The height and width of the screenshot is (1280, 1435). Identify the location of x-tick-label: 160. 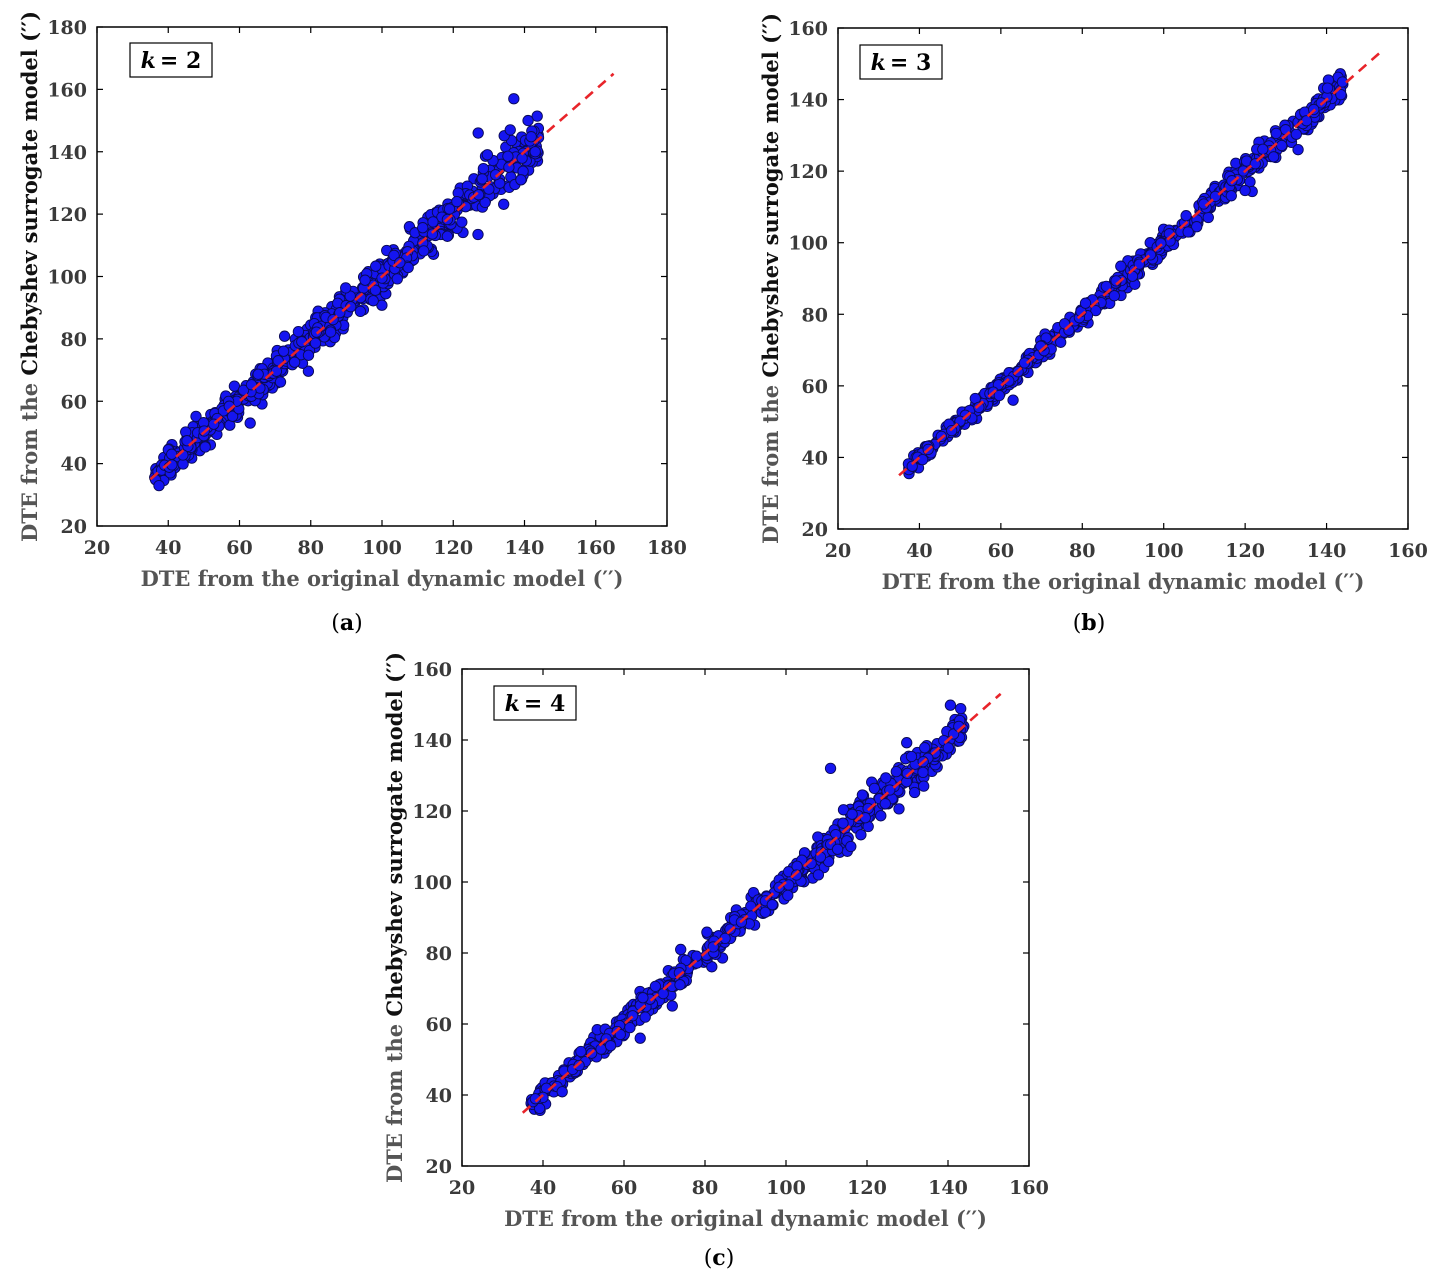
(596, 548).